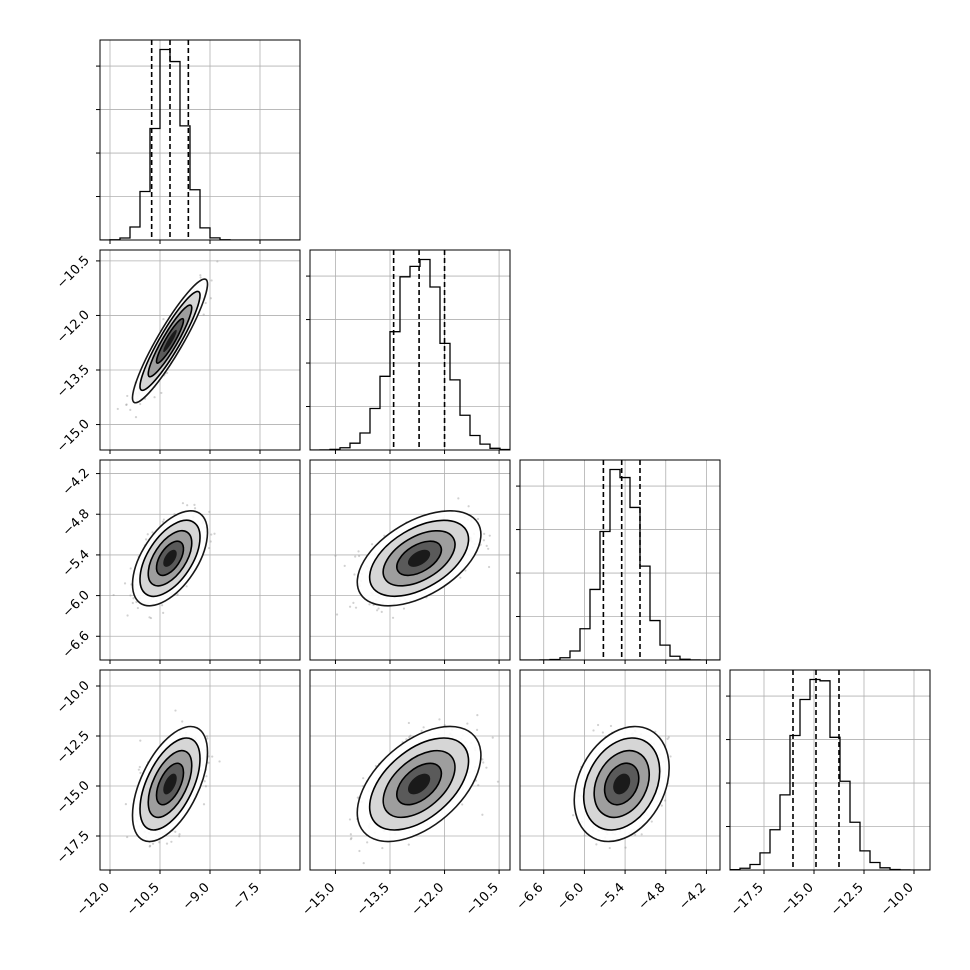  I want to click on y-tick-label: −12.5, so click(73, 747).